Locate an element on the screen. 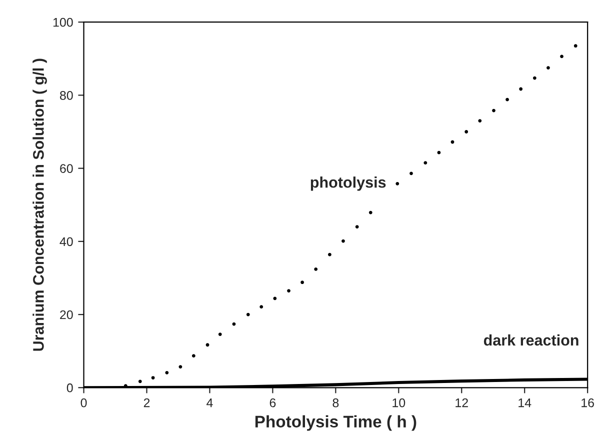 The width and height of the screenshot is (607, 442). y-tick-label: 20 is located at coordinates (66, 315).